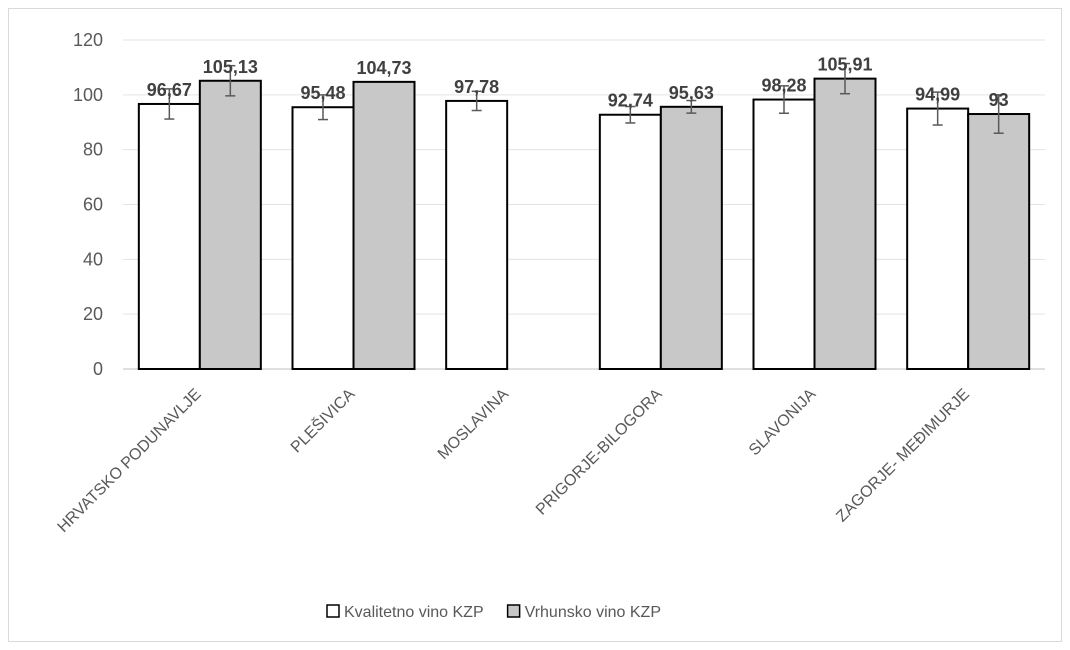 Image resolution: width=1070 pixels, height=650 pixels. What do you see at coordinates (937, 95) in the screenshot?
I see `data-label: 94,99` at bounding box center [937, 95].